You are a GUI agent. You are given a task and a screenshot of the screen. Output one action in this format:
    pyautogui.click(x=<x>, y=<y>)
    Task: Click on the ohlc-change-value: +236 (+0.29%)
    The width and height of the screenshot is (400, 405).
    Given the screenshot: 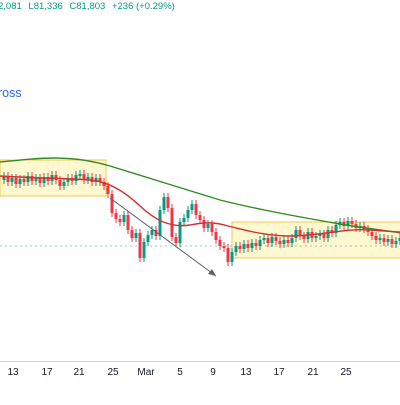 What is the action you would take?
    pyautogui.click(x=143, y=6)
    